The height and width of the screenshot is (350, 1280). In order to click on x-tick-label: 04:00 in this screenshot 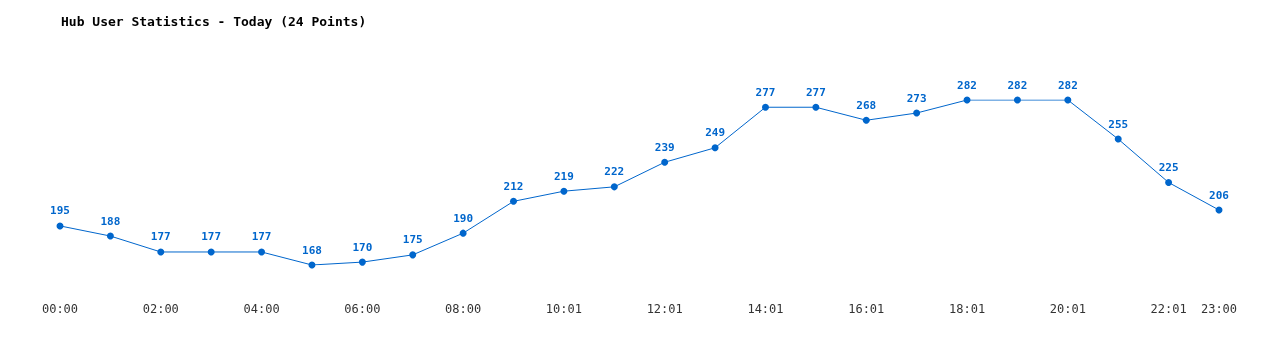, I will do `click(261, 309)`.